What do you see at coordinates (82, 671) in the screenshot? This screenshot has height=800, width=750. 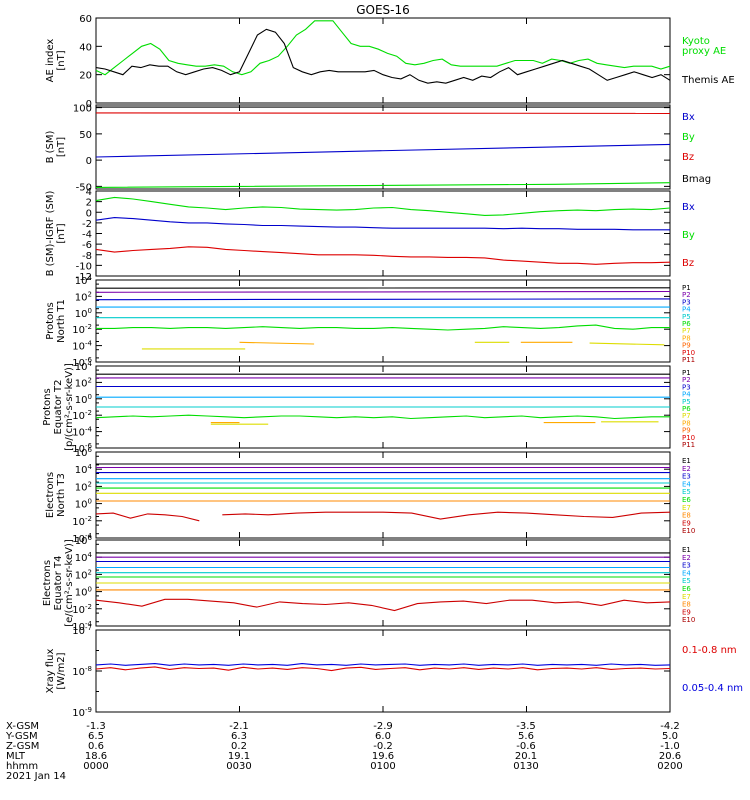 I see `y-tick-label: 10⁻⁸` at bounding box center [82, 671].